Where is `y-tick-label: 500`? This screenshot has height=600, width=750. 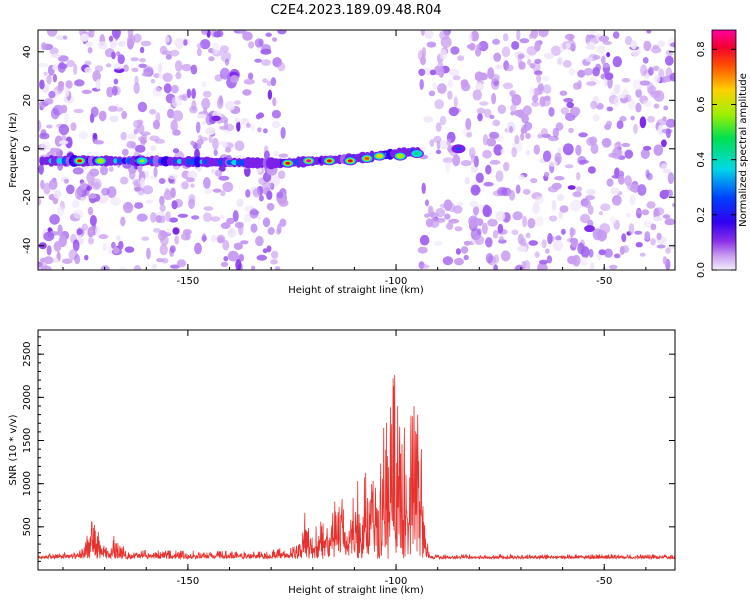
y-tick-label: 500 is located at coordinates (27, 526).